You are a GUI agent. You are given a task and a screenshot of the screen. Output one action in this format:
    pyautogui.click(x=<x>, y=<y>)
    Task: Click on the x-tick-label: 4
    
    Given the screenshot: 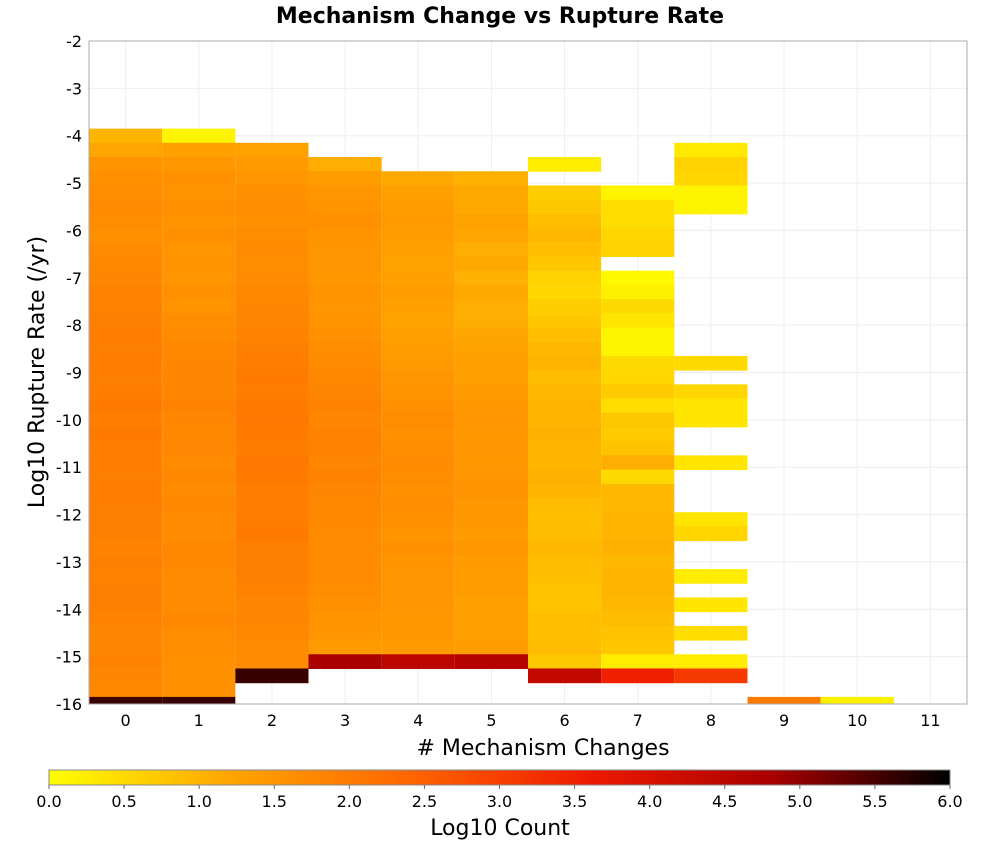 What is the action you would take?
    pyautogui.click(x=418, y=720)
    